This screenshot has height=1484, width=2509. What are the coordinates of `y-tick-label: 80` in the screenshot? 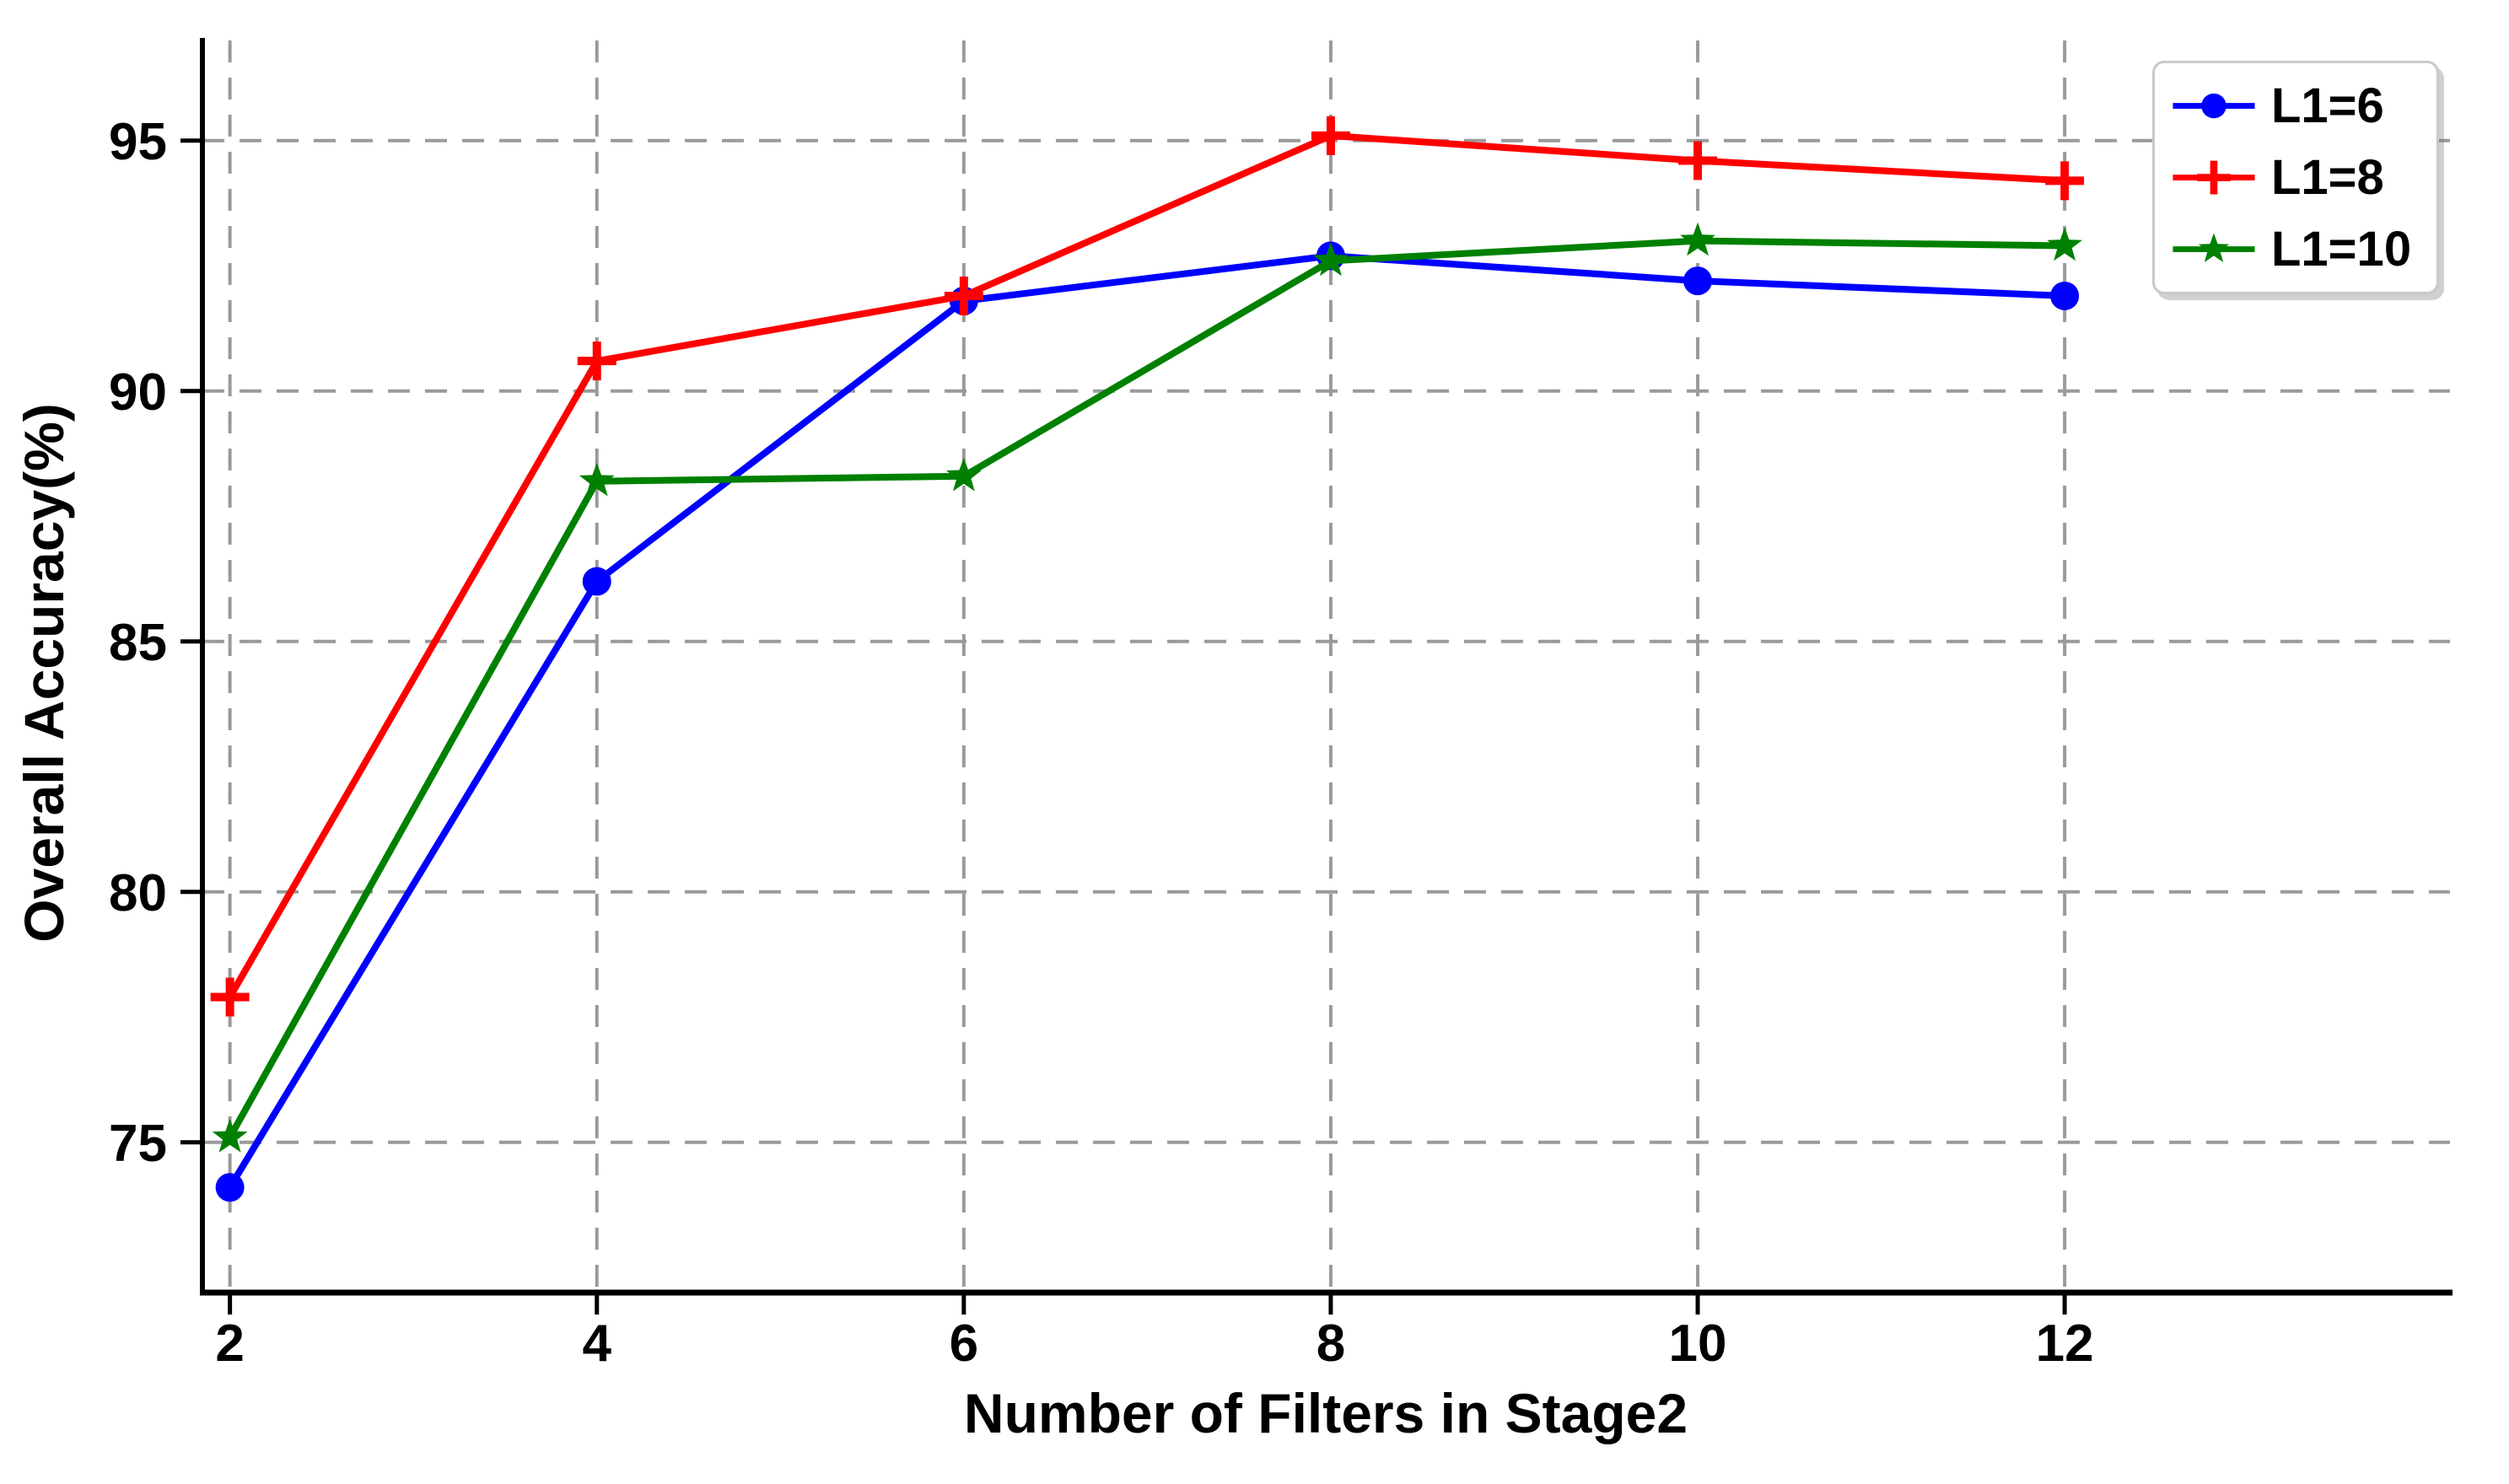 It's located at (138, 893).